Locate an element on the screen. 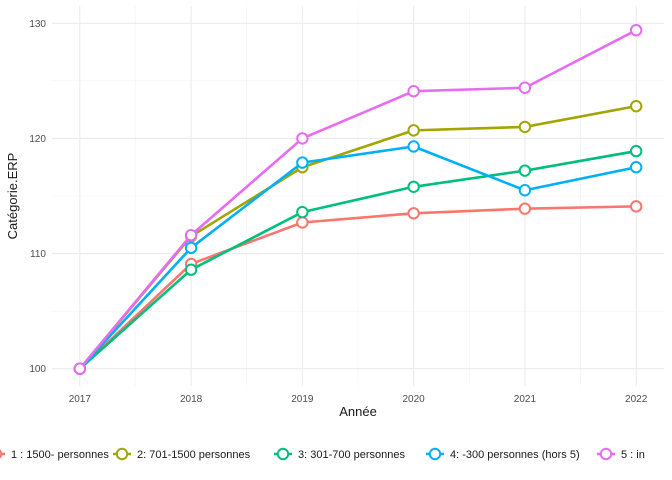 The width and height of the screenshot is (672, 480). legend-item: 2: 701-1500 personnes is located at coordinates (182, 454).